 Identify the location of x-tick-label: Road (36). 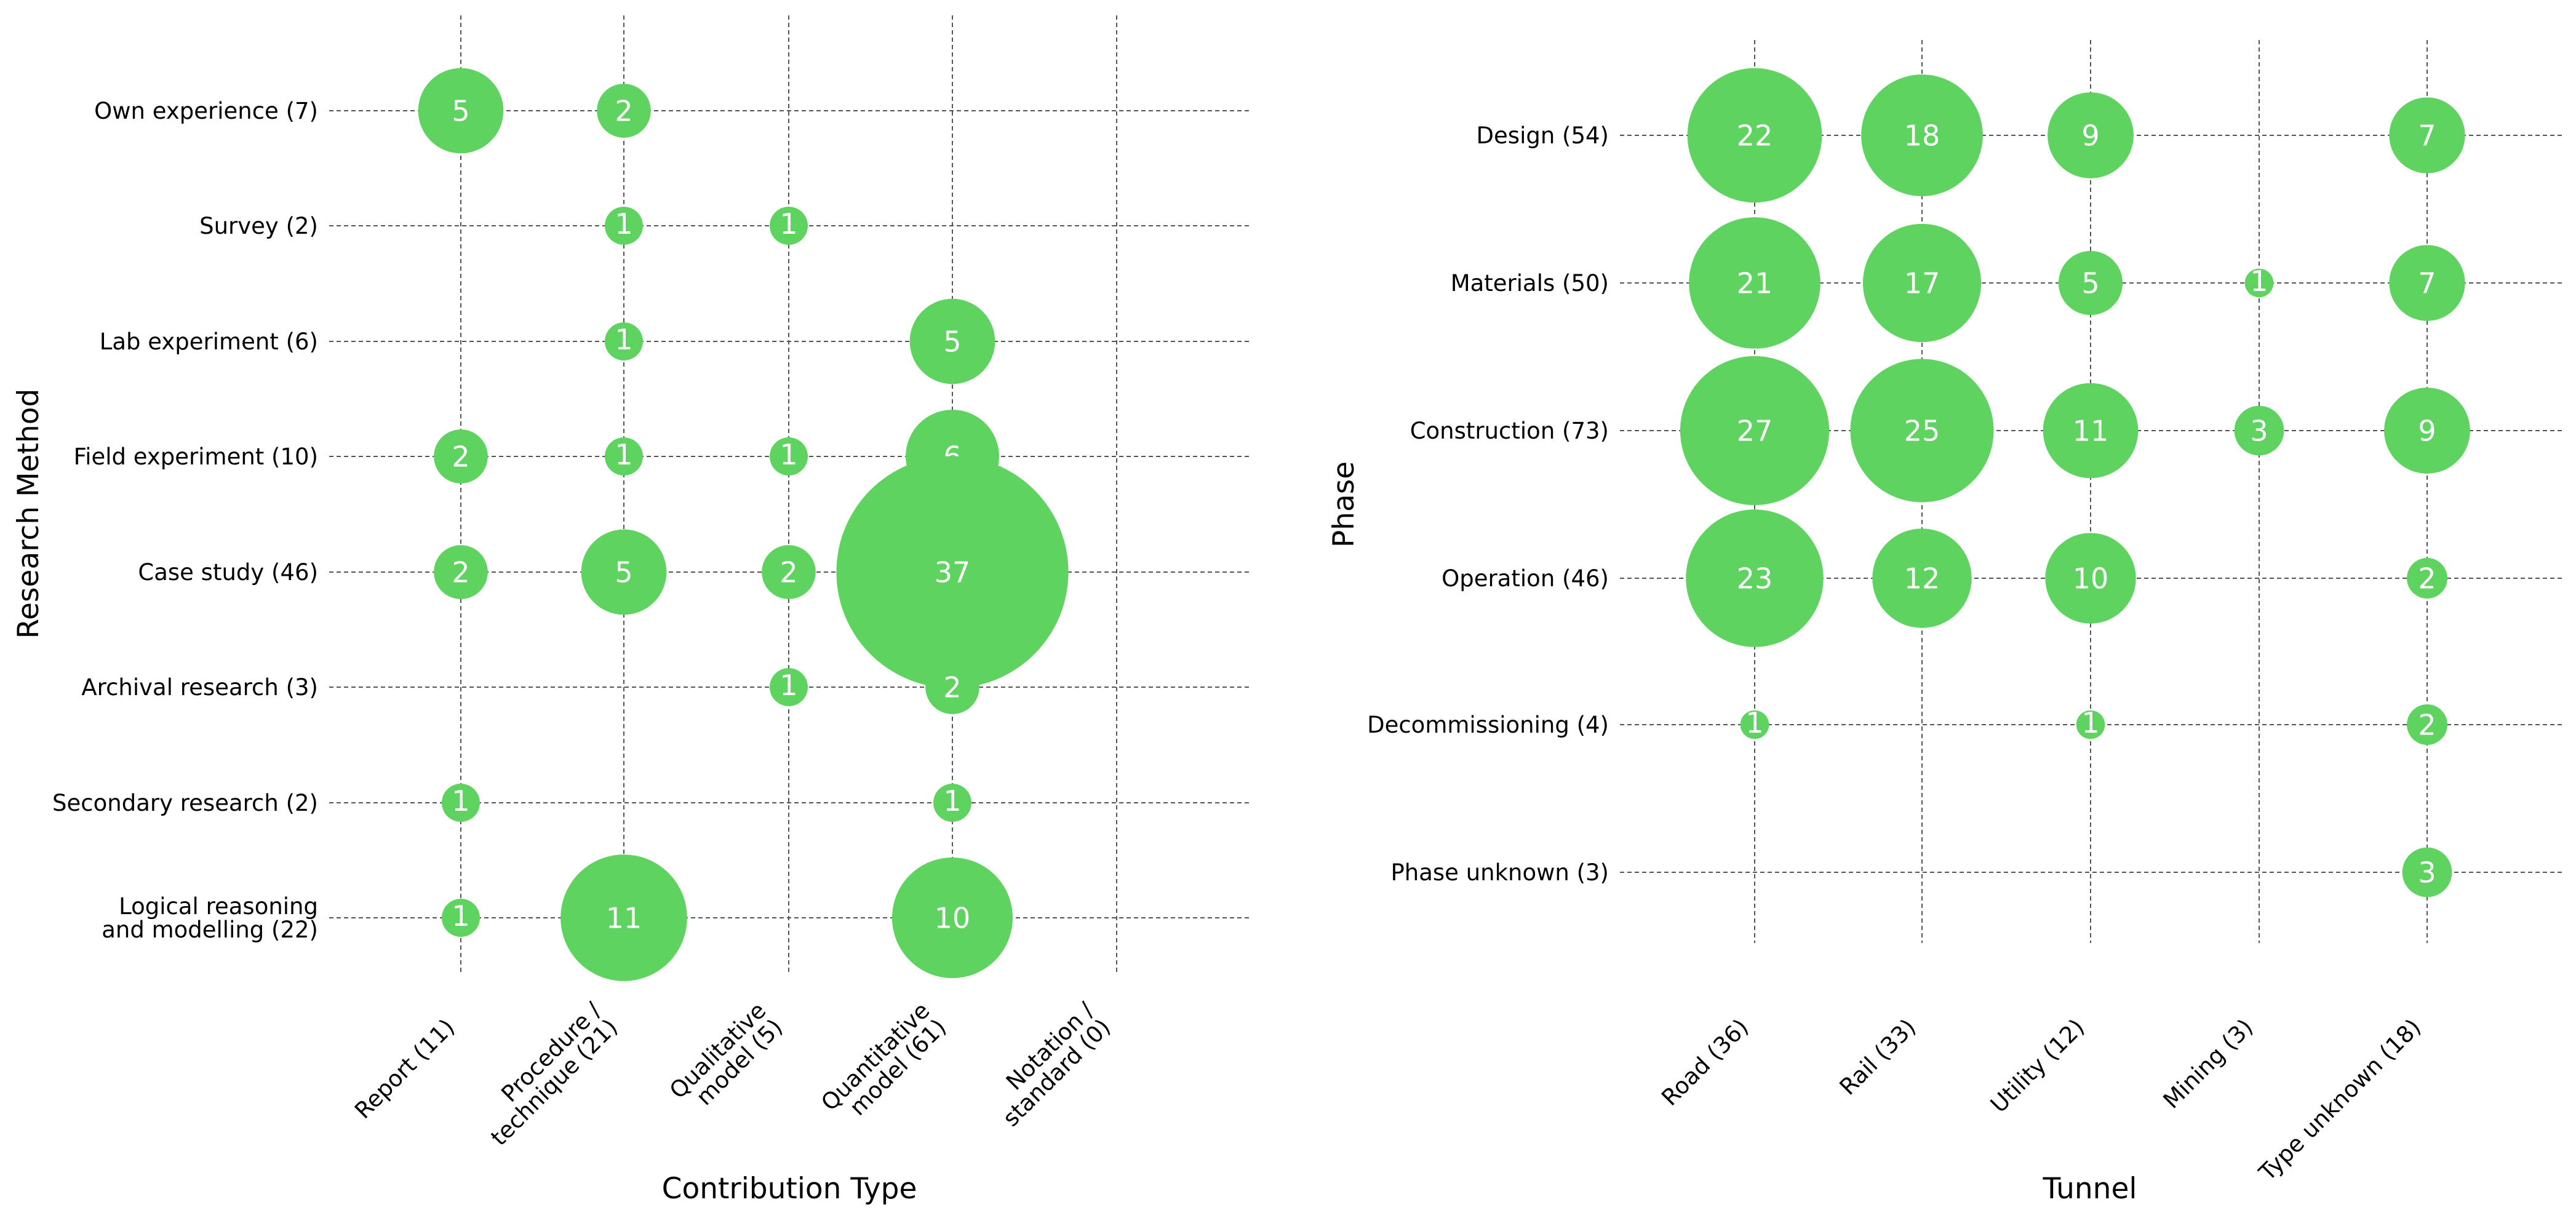
(1705, 1062).